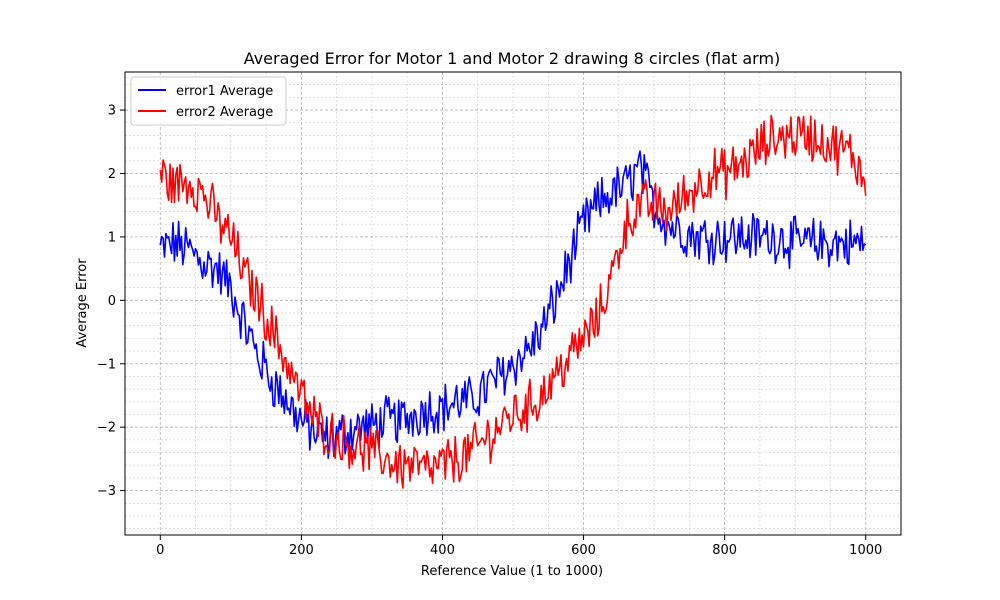  I want to click on y-tick-label: 0, so click(112, 301).